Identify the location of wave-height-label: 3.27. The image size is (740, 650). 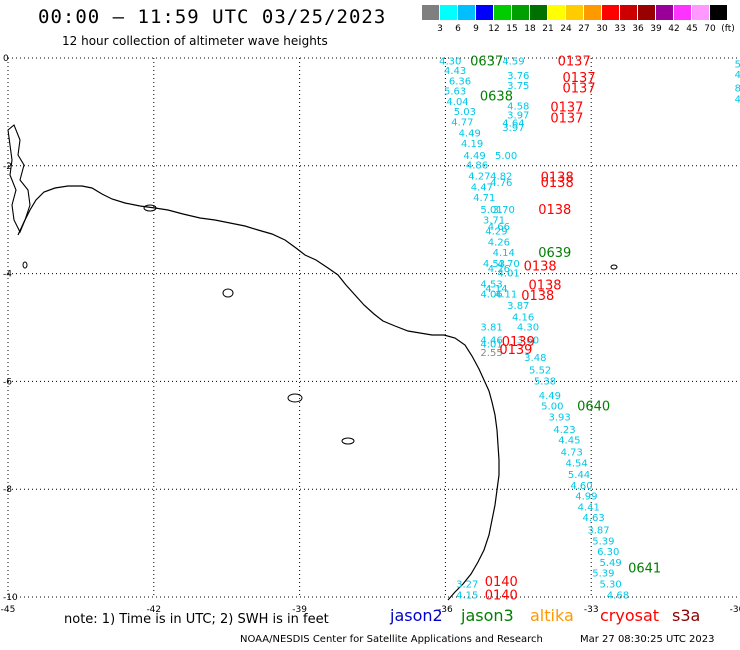
(467, 585).